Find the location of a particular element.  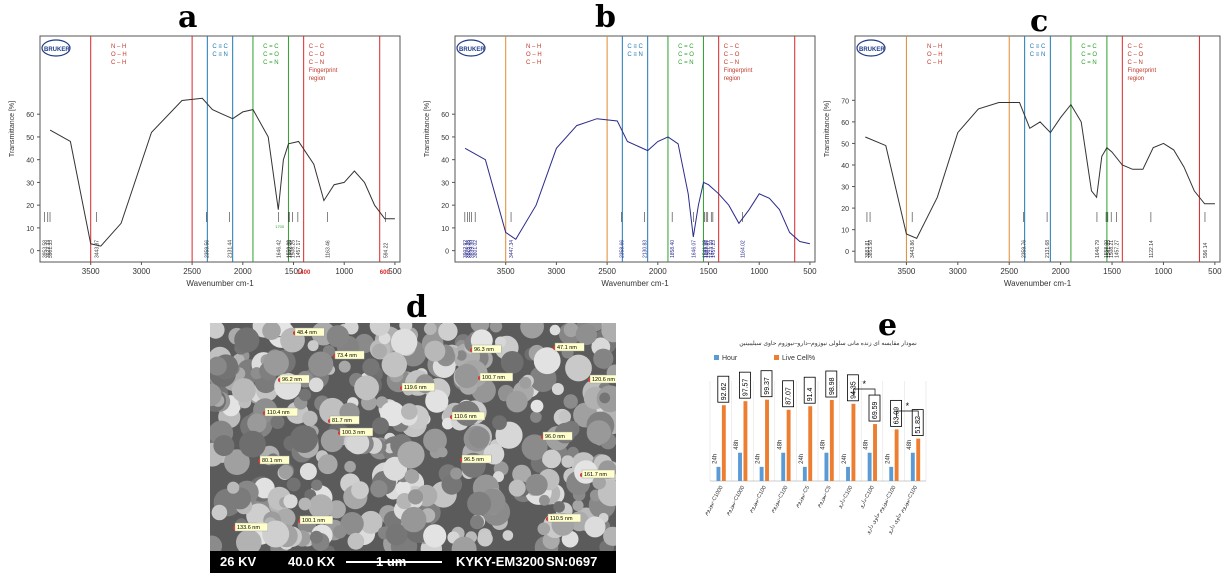

x-tick-label: 3000 is located at coordinates (557, 271).